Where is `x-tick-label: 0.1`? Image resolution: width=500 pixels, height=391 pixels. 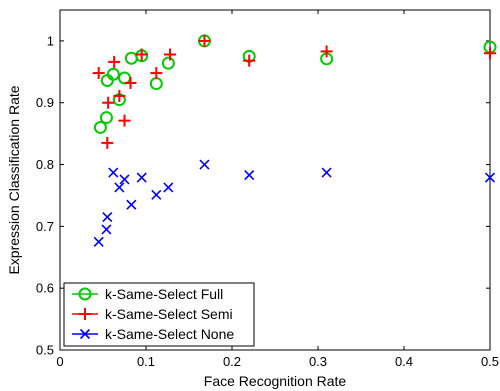
x-tick-label: 0.1 is located at coordinates (146, 361).